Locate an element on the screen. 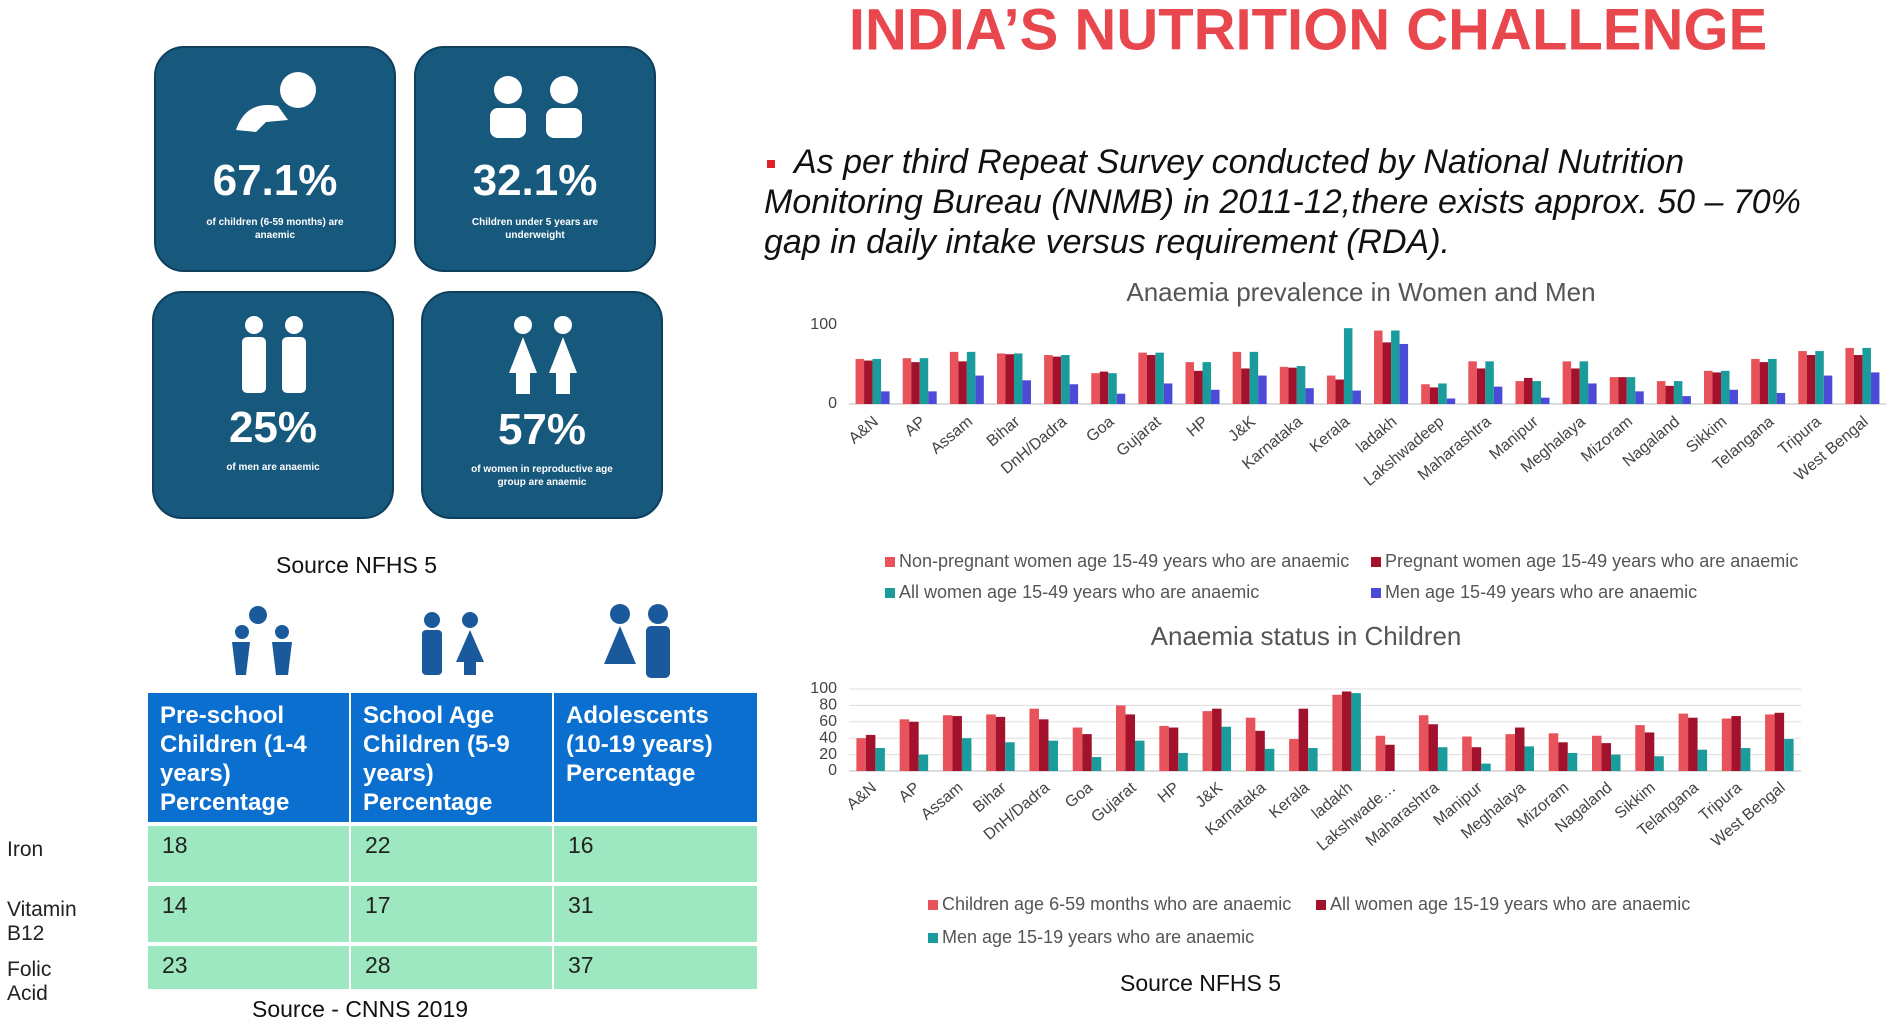 Image resolution: width=1902 pixels, height=1029 pixels. stat-value: 25% is located at coordinates (273, 427).